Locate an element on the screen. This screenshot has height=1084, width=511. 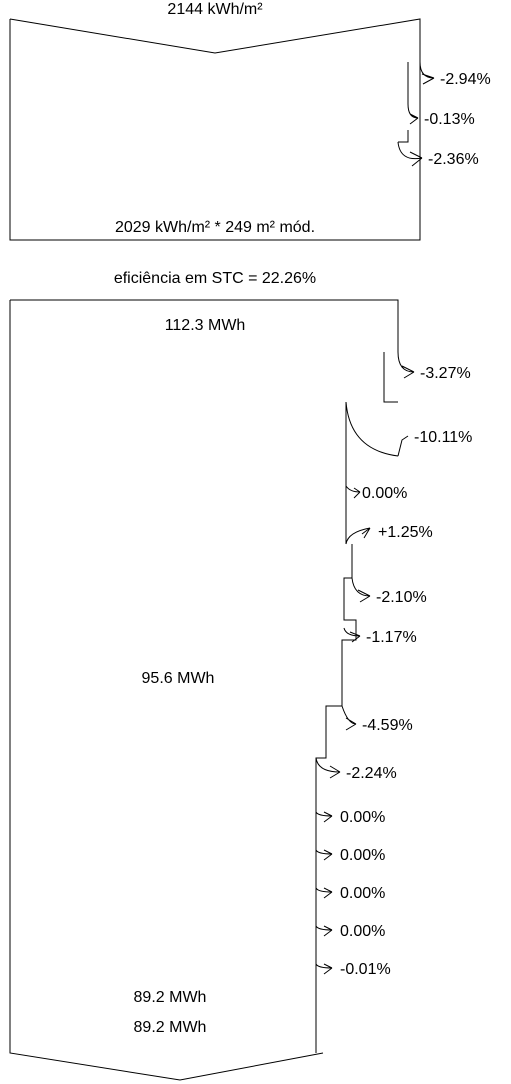
energy-output-label-2: 89.2 MWh is located at coordinates (170, 1027).